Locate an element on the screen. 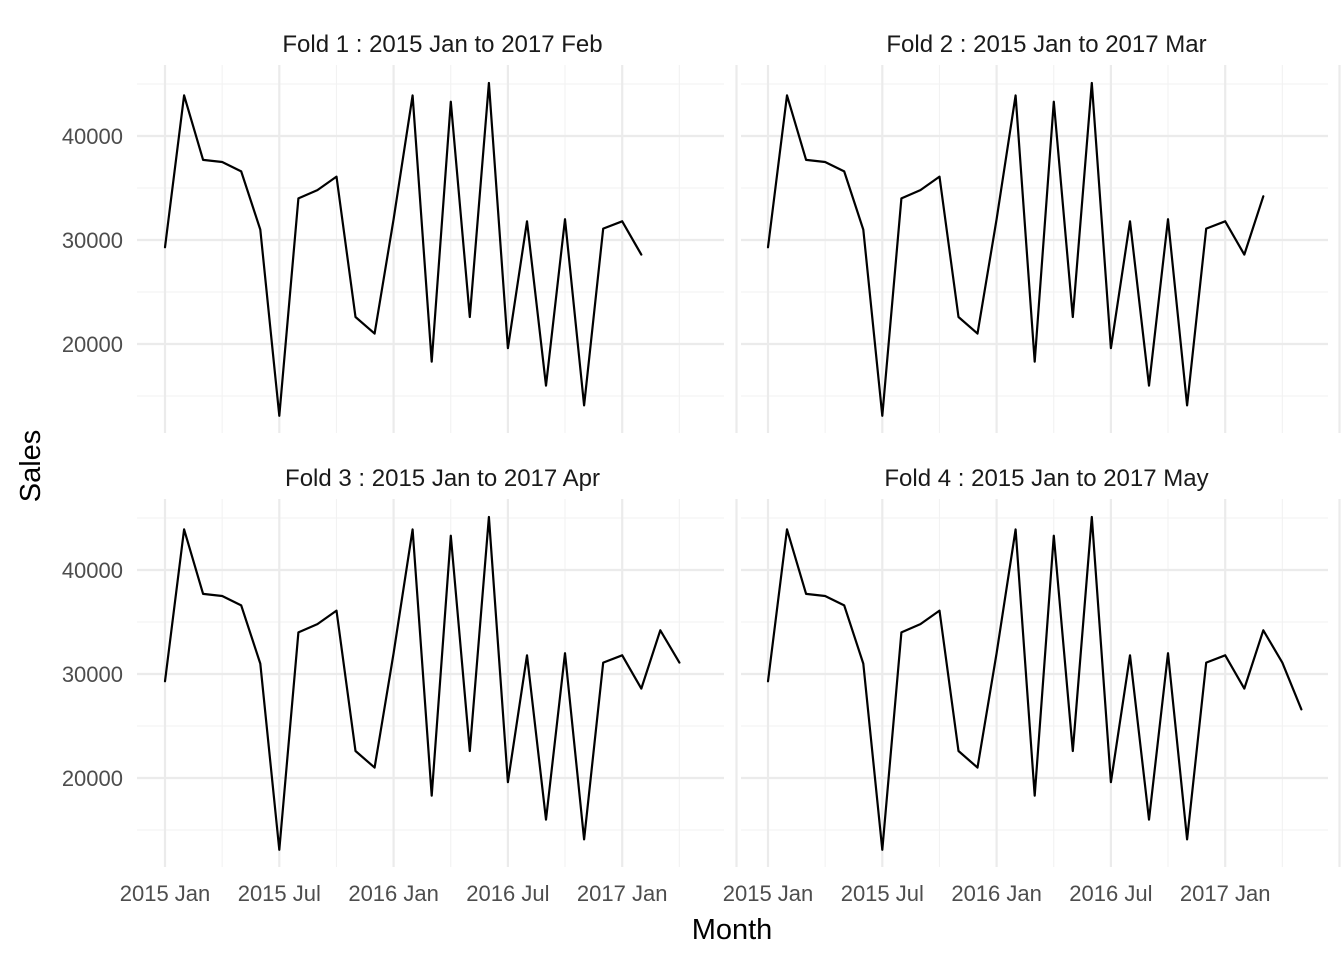 Image resolution: width=1344 pixels, height=960 pixels. facet-title: Fold 4 : 2015 Jan to 2017 May is located at coordinates (1046, 478).